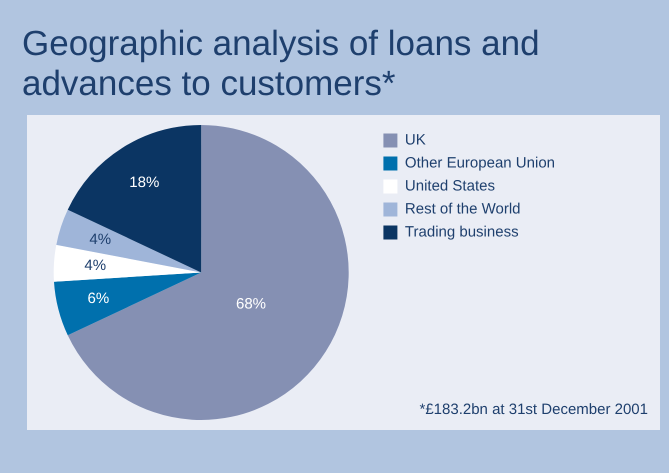  Describe the element at coordinates (251, 303) in the screenshot. I see `data-label: 68%` at that location.